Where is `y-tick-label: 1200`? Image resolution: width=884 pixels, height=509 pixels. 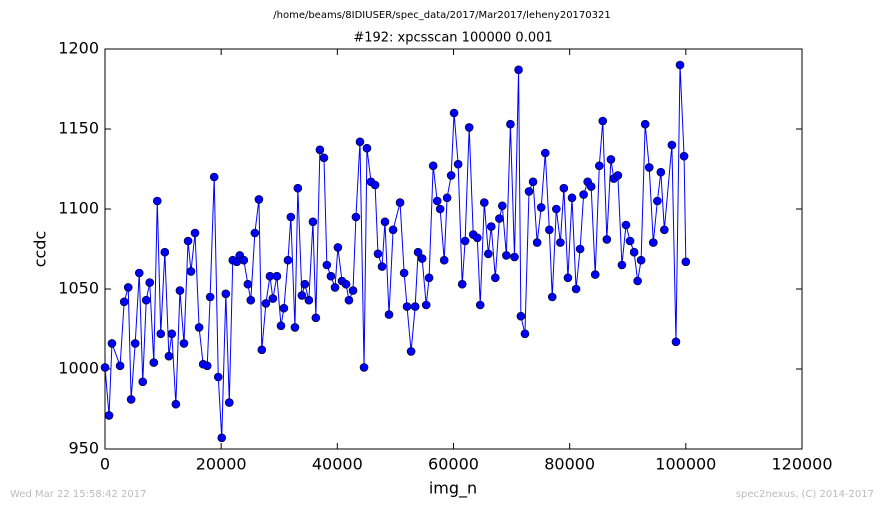
y-tick-label: 1200 is located at coordinates (78, 48).